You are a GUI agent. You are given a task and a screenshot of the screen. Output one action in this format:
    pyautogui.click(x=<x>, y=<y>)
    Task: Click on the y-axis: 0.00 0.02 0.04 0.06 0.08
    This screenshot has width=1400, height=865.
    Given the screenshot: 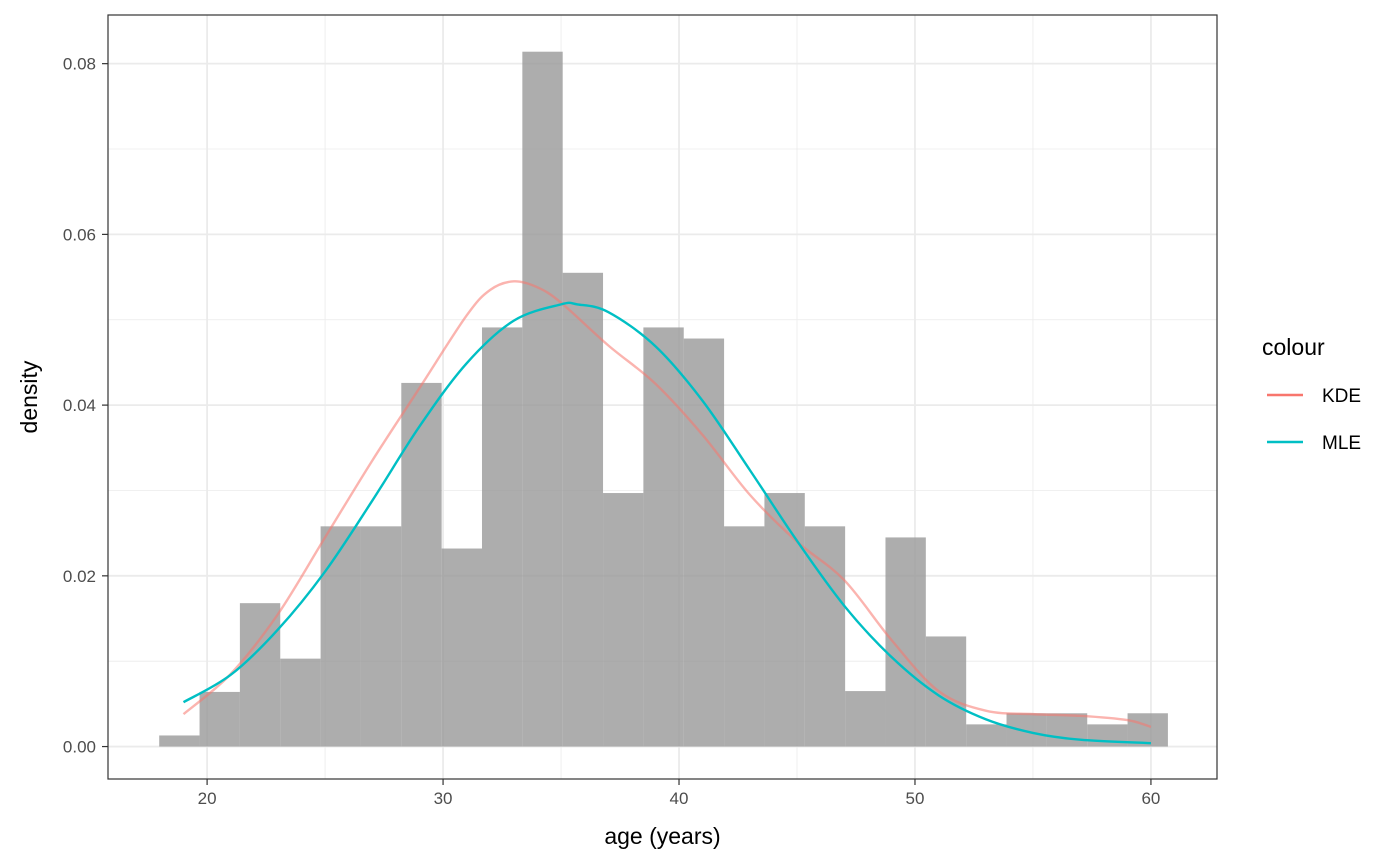 What is the action you would take?
    pyautogui.click(x=85, y=406)
    